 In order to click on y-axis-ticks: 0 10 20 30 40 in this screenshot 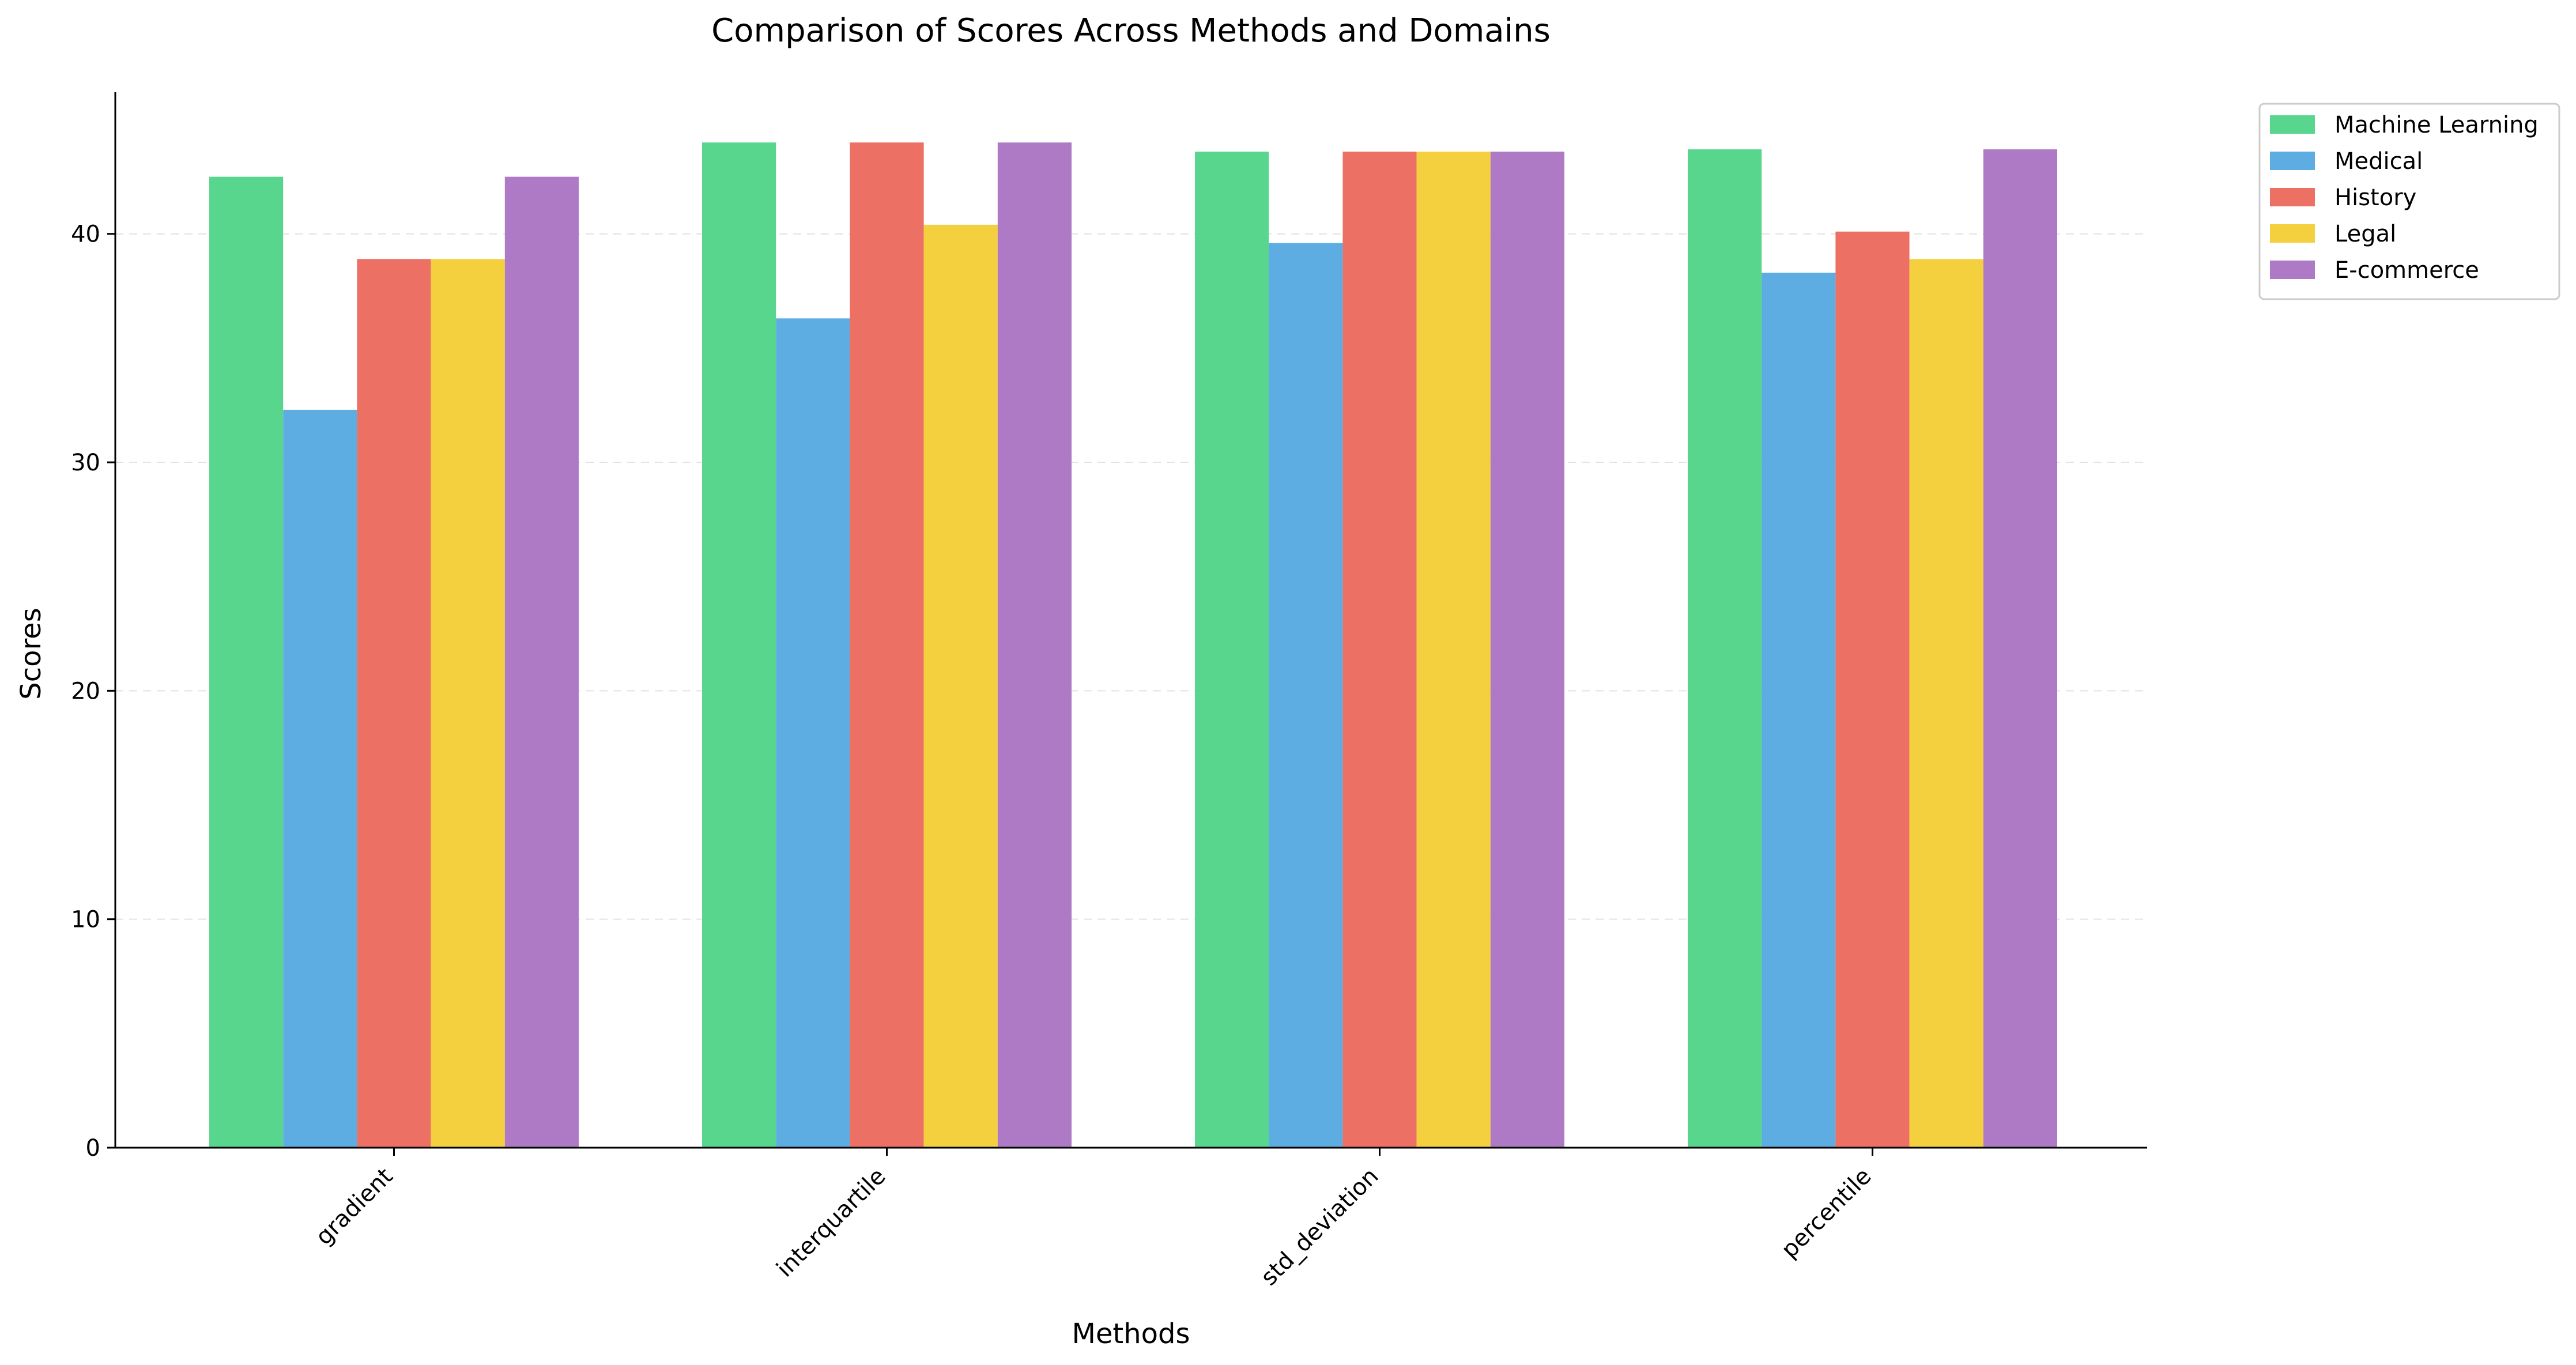, I will do `click(93, 691)`.